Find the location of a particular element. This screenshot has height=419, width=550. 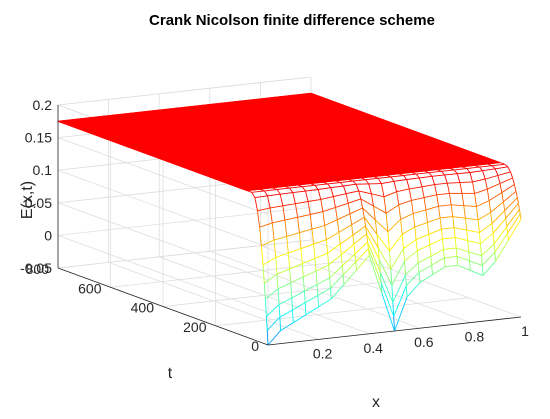

z-tick-label: -0.05 is located at coordinates (36, 268).